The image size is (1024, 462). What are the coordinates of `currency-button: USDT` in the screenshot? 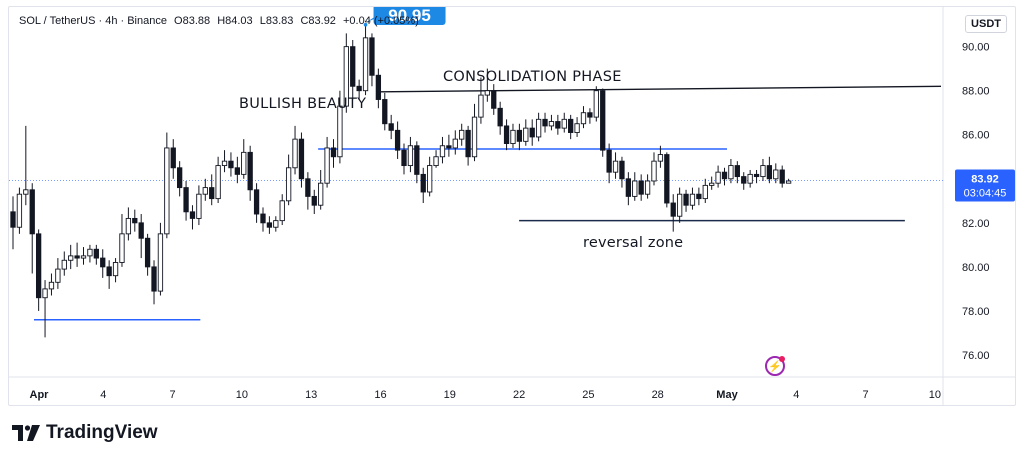 It's located at (986, 24).